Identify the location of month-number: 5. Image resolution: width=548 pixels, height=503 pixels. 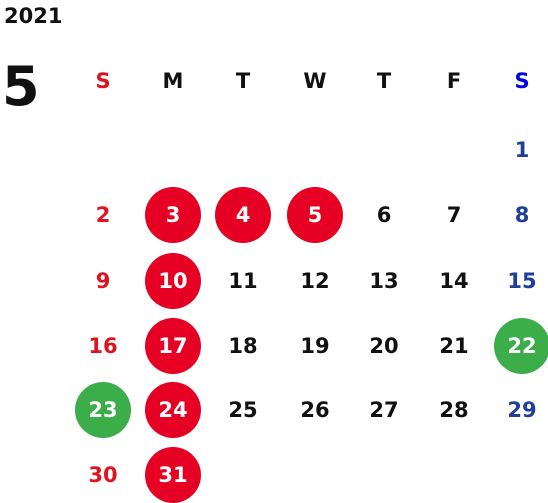
(21, 86).